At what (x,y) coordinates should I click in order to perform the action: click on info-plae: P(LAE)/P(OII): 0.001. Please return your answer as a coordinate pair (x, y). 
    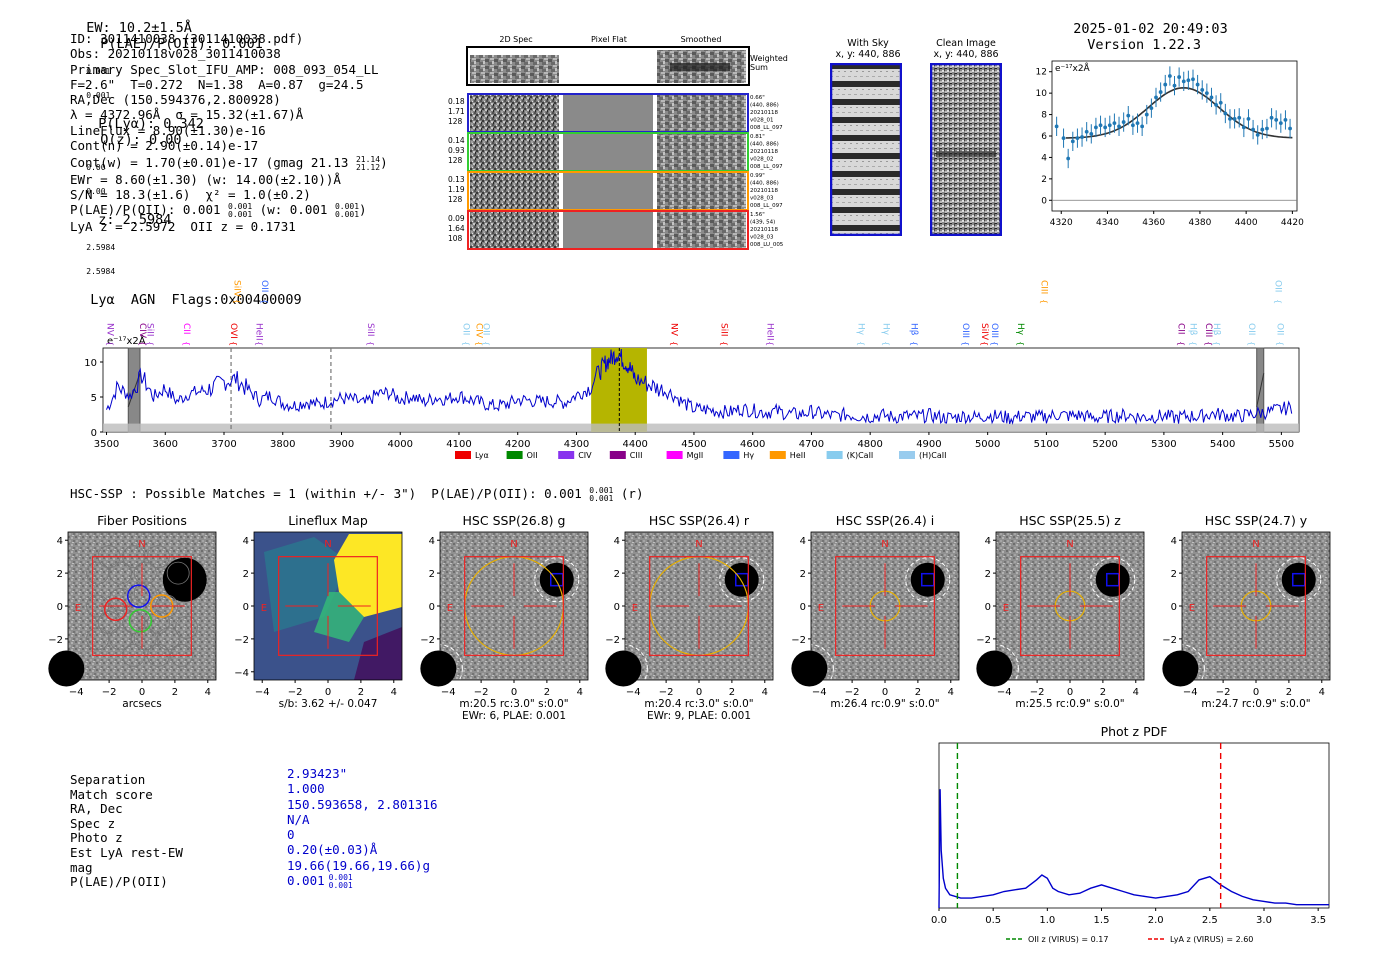
    Looking at the image, I should click on (145, 210).